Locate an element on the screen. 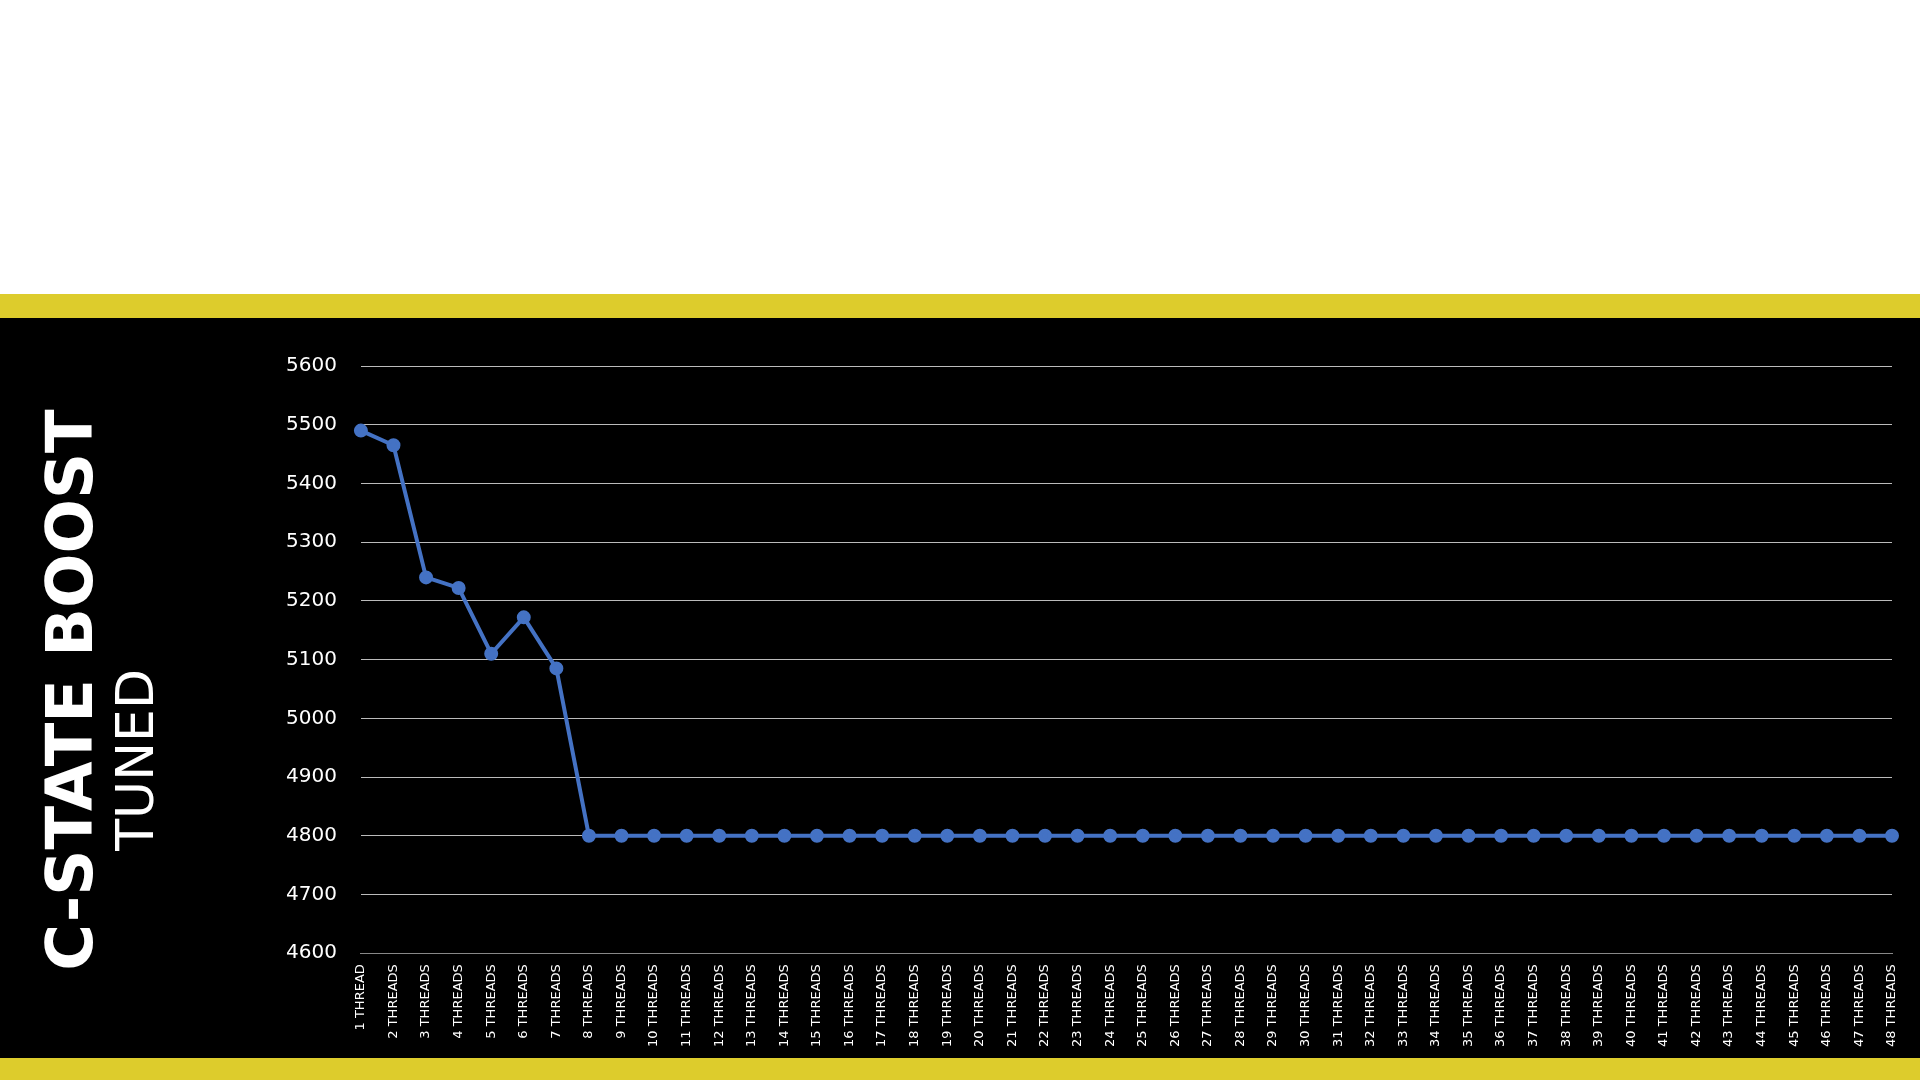 Image resolution: width=1920 pixels, height=1080 pixels. x-tick-label: 23 THREADS is located at coordinates (1076, 1005).